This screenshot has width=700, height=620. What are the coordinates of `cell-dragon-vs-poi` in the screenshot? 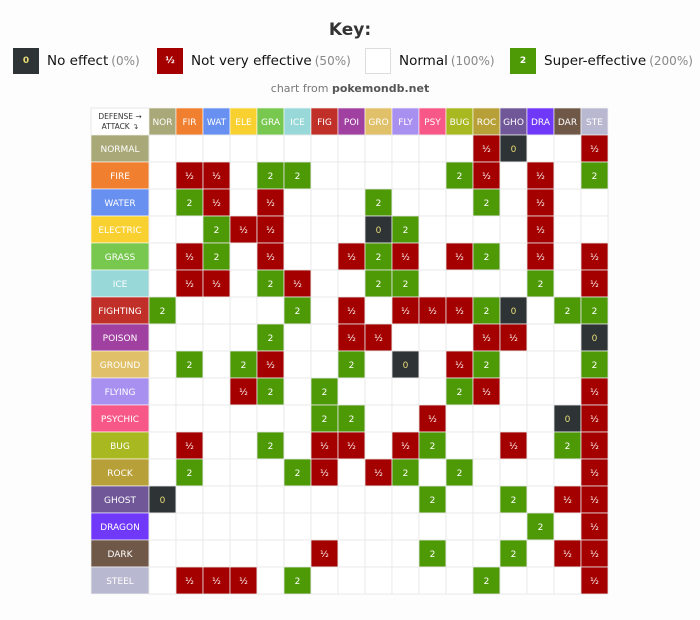 It's located at (351, 526).